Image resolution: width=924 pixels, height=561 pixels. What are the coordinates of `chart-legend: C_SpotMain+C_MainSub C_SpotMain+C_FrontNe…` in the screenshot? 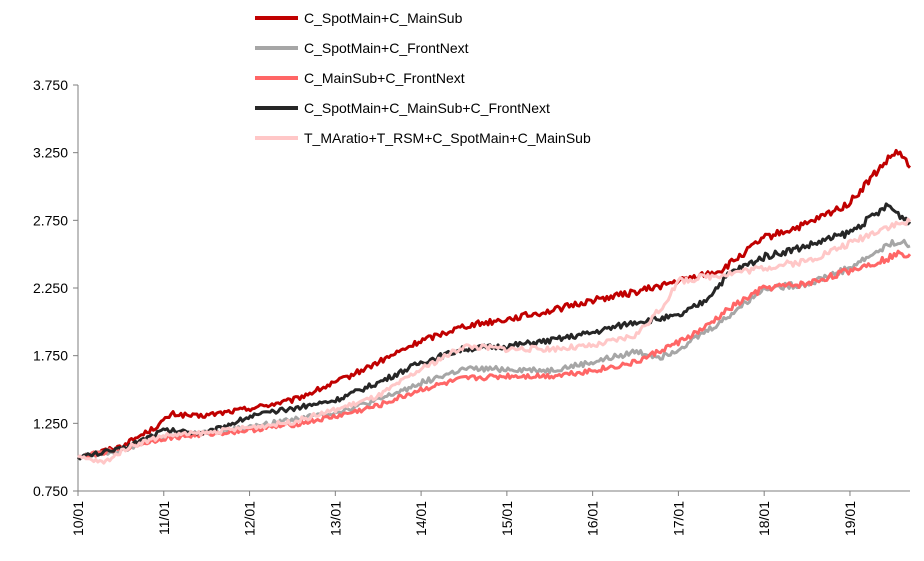 It's located at (423, 78).